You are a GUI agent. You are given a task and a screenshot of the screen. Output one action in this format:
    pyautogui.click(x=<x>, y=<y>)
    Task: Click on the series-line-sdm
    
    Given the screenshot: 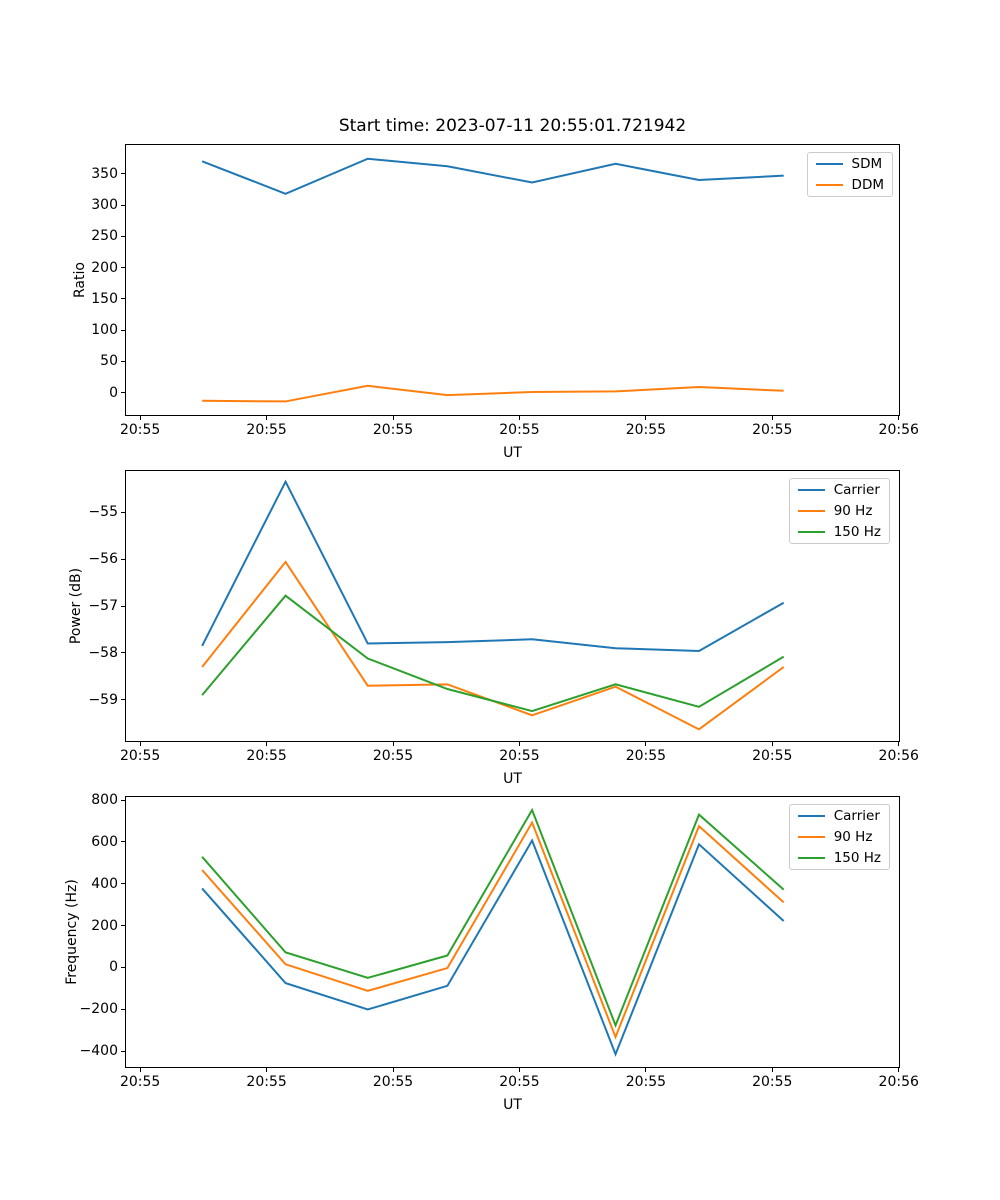 What is the action you would take?
    pyautogui.click(x=492, y=176)
    